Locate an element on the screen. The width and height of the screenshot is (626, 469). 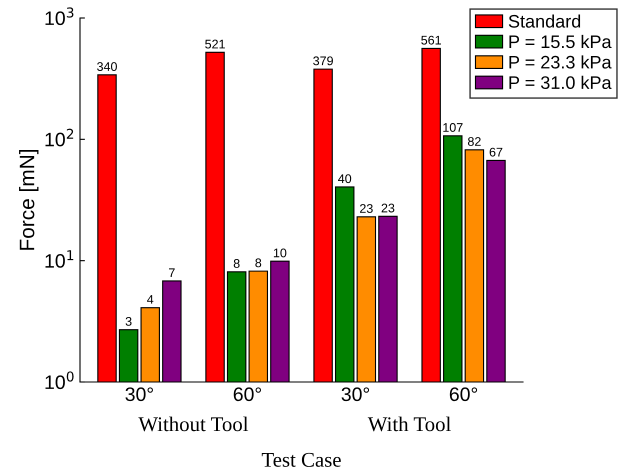
legend-label: P = 15.5 kPa is located at coordinates (560, 41).